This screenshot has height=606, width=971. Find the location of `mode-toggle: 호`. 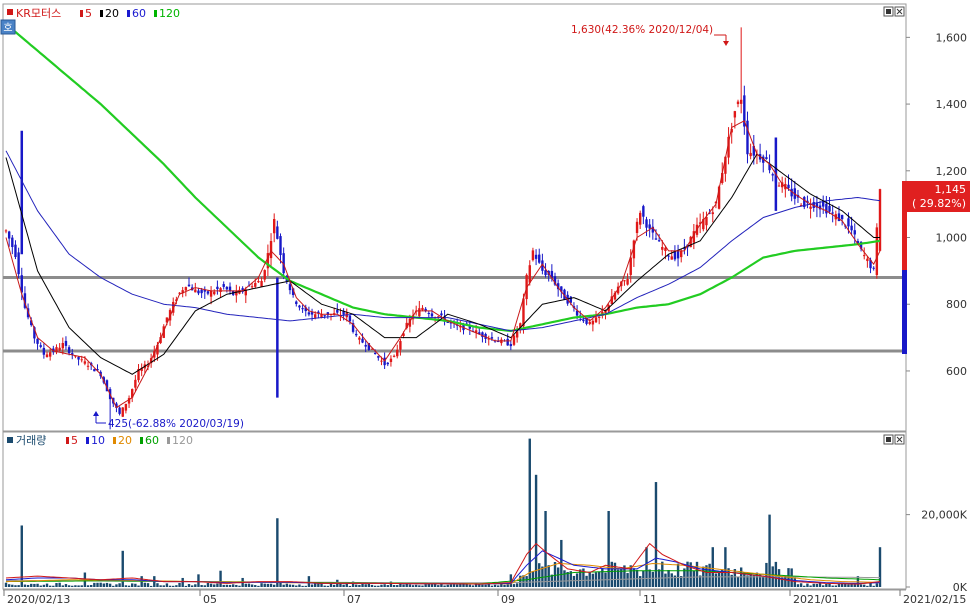

mode-toggle: 호 is located at coordinates (8, 27).